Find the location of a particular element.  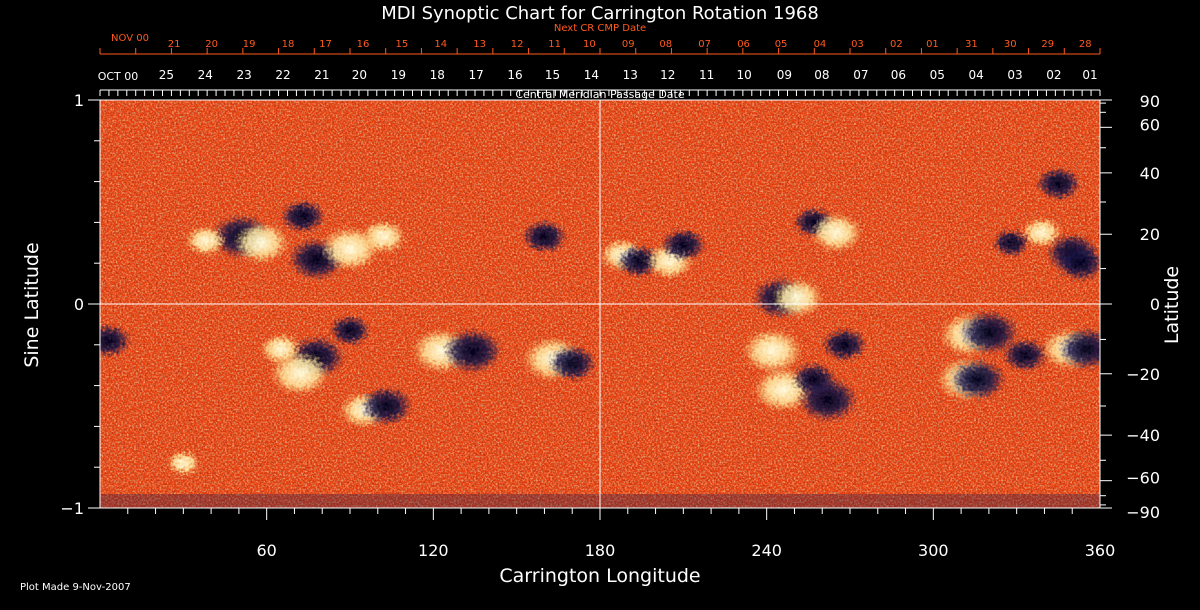

next-cr-date-label: 05 is located at coordinates (781, 44).